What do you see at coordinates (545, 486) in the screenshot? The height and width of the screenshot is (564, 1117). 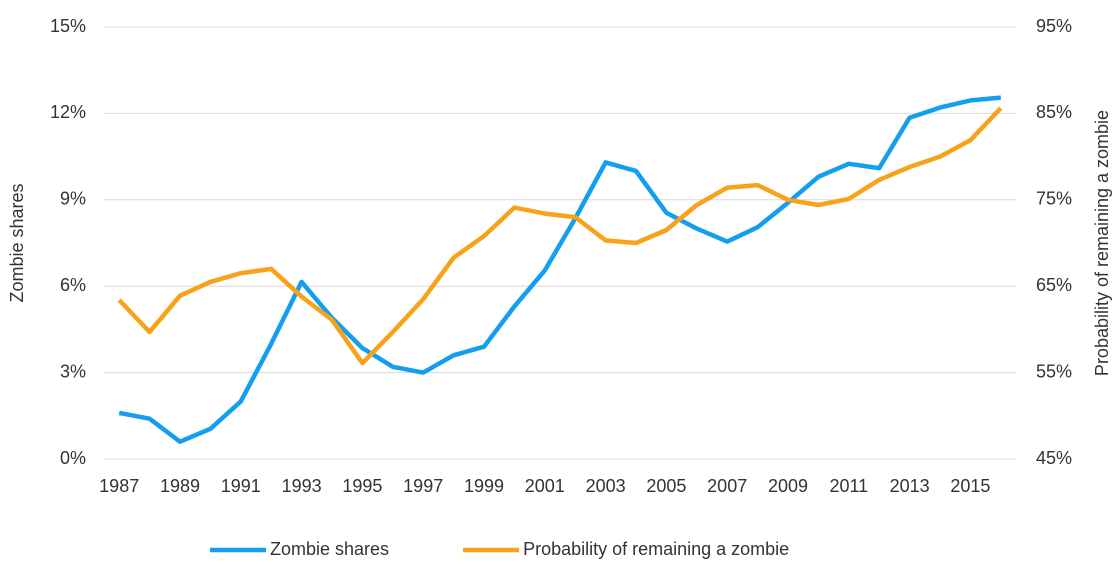 I see `x-tick-label: 2001` at bounding box center [545, 486].